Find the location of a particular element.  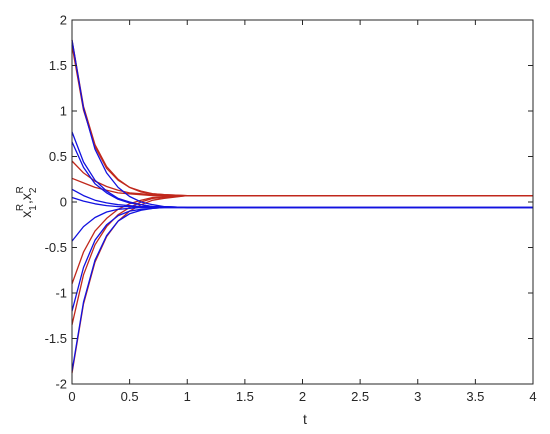

x-tick-label: 3.5 is located at coordinates (475, 396).